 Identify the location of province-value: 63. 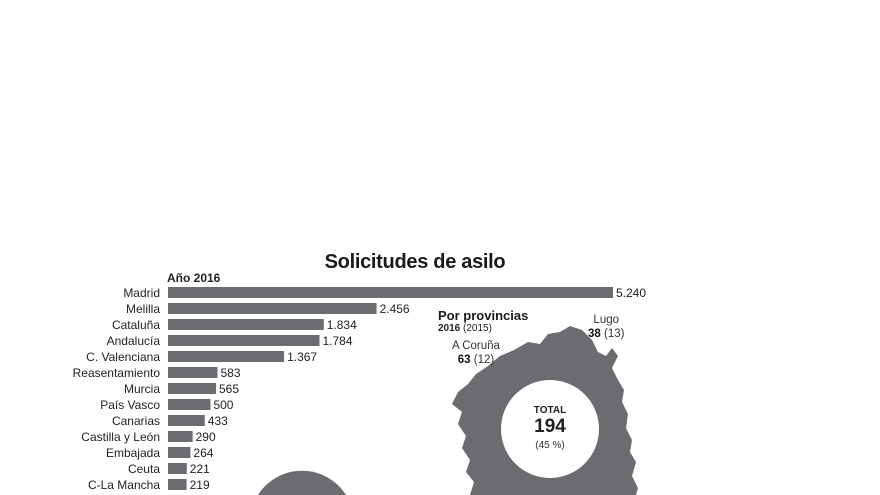
(464, 360).